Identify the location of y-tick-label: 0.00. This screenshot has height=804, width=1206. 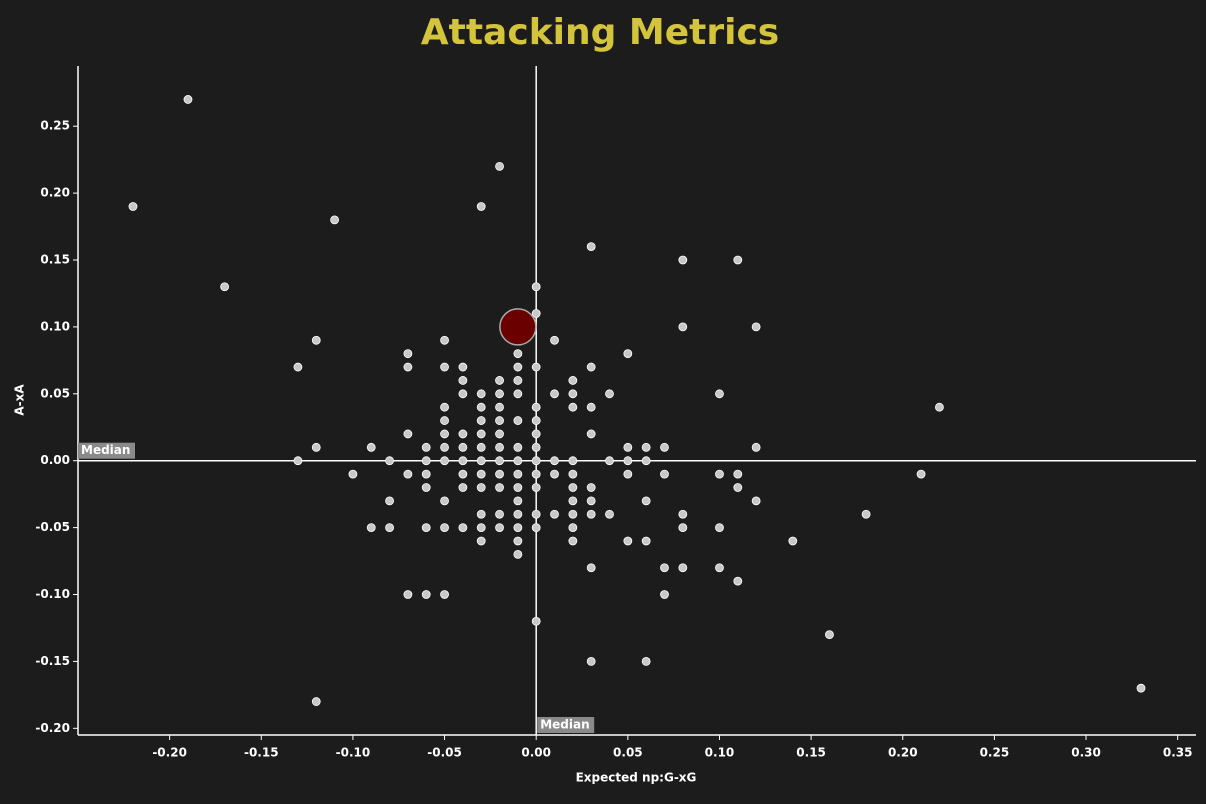
(55, 460).